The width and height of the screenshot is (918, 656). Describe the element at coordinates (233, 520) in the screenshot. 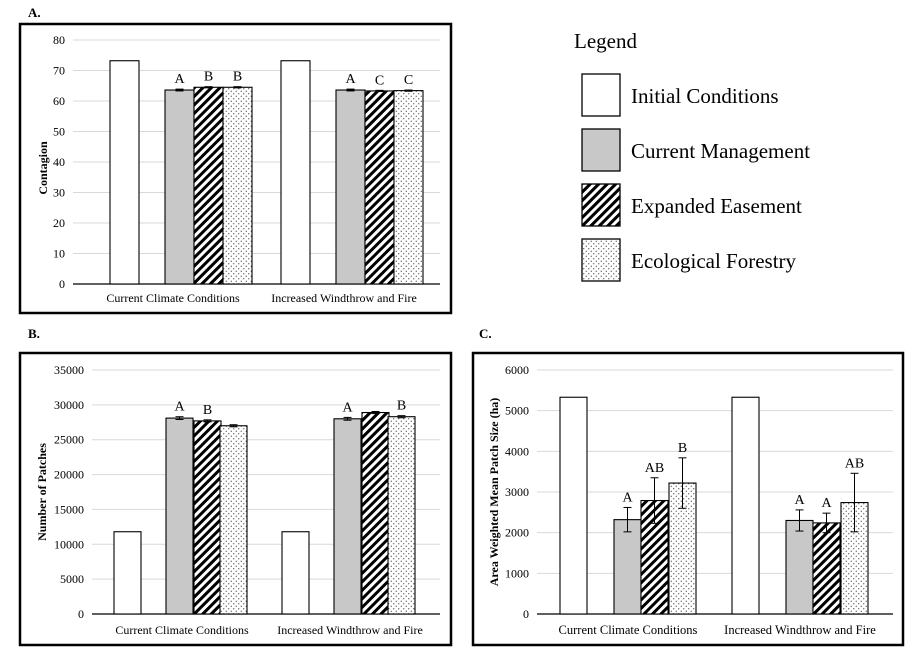

I see `bar-b-current-climate-ecological-forestry` at that location.